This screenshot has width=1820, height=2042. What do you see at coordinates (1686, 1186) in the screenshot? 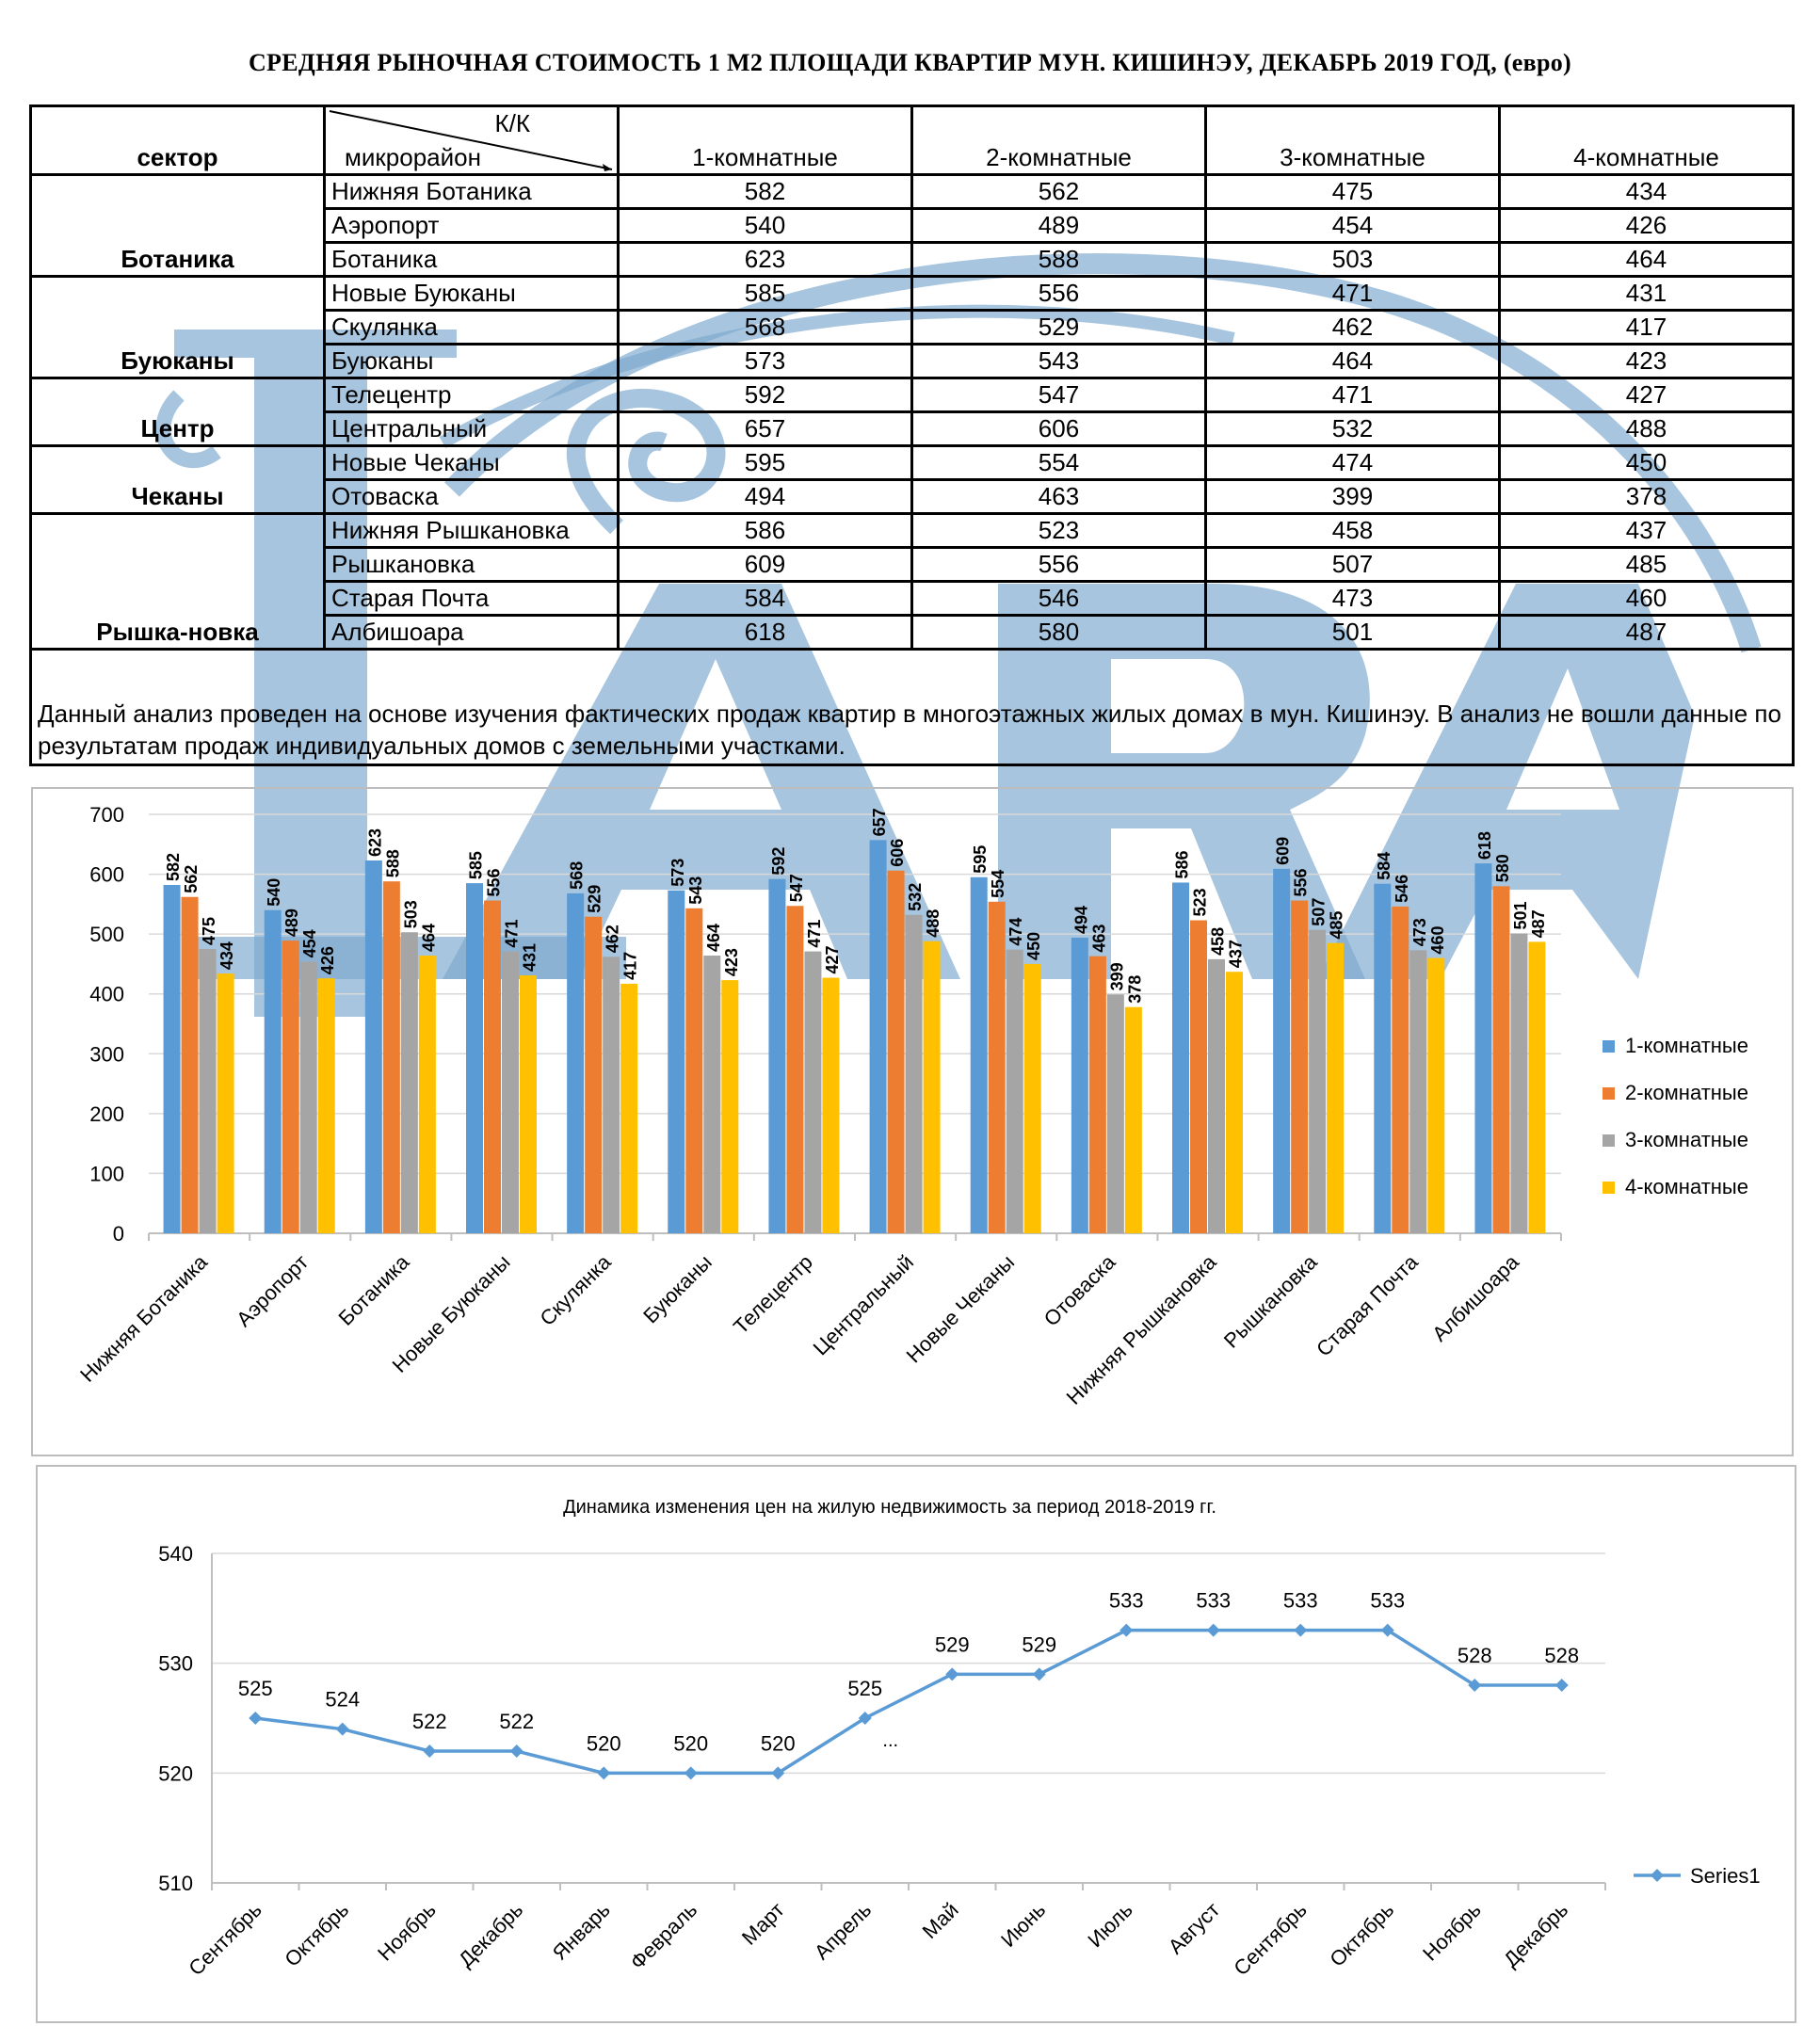
I see `legend-label: 4-комнатные` at bounding box center [1686, 1186].